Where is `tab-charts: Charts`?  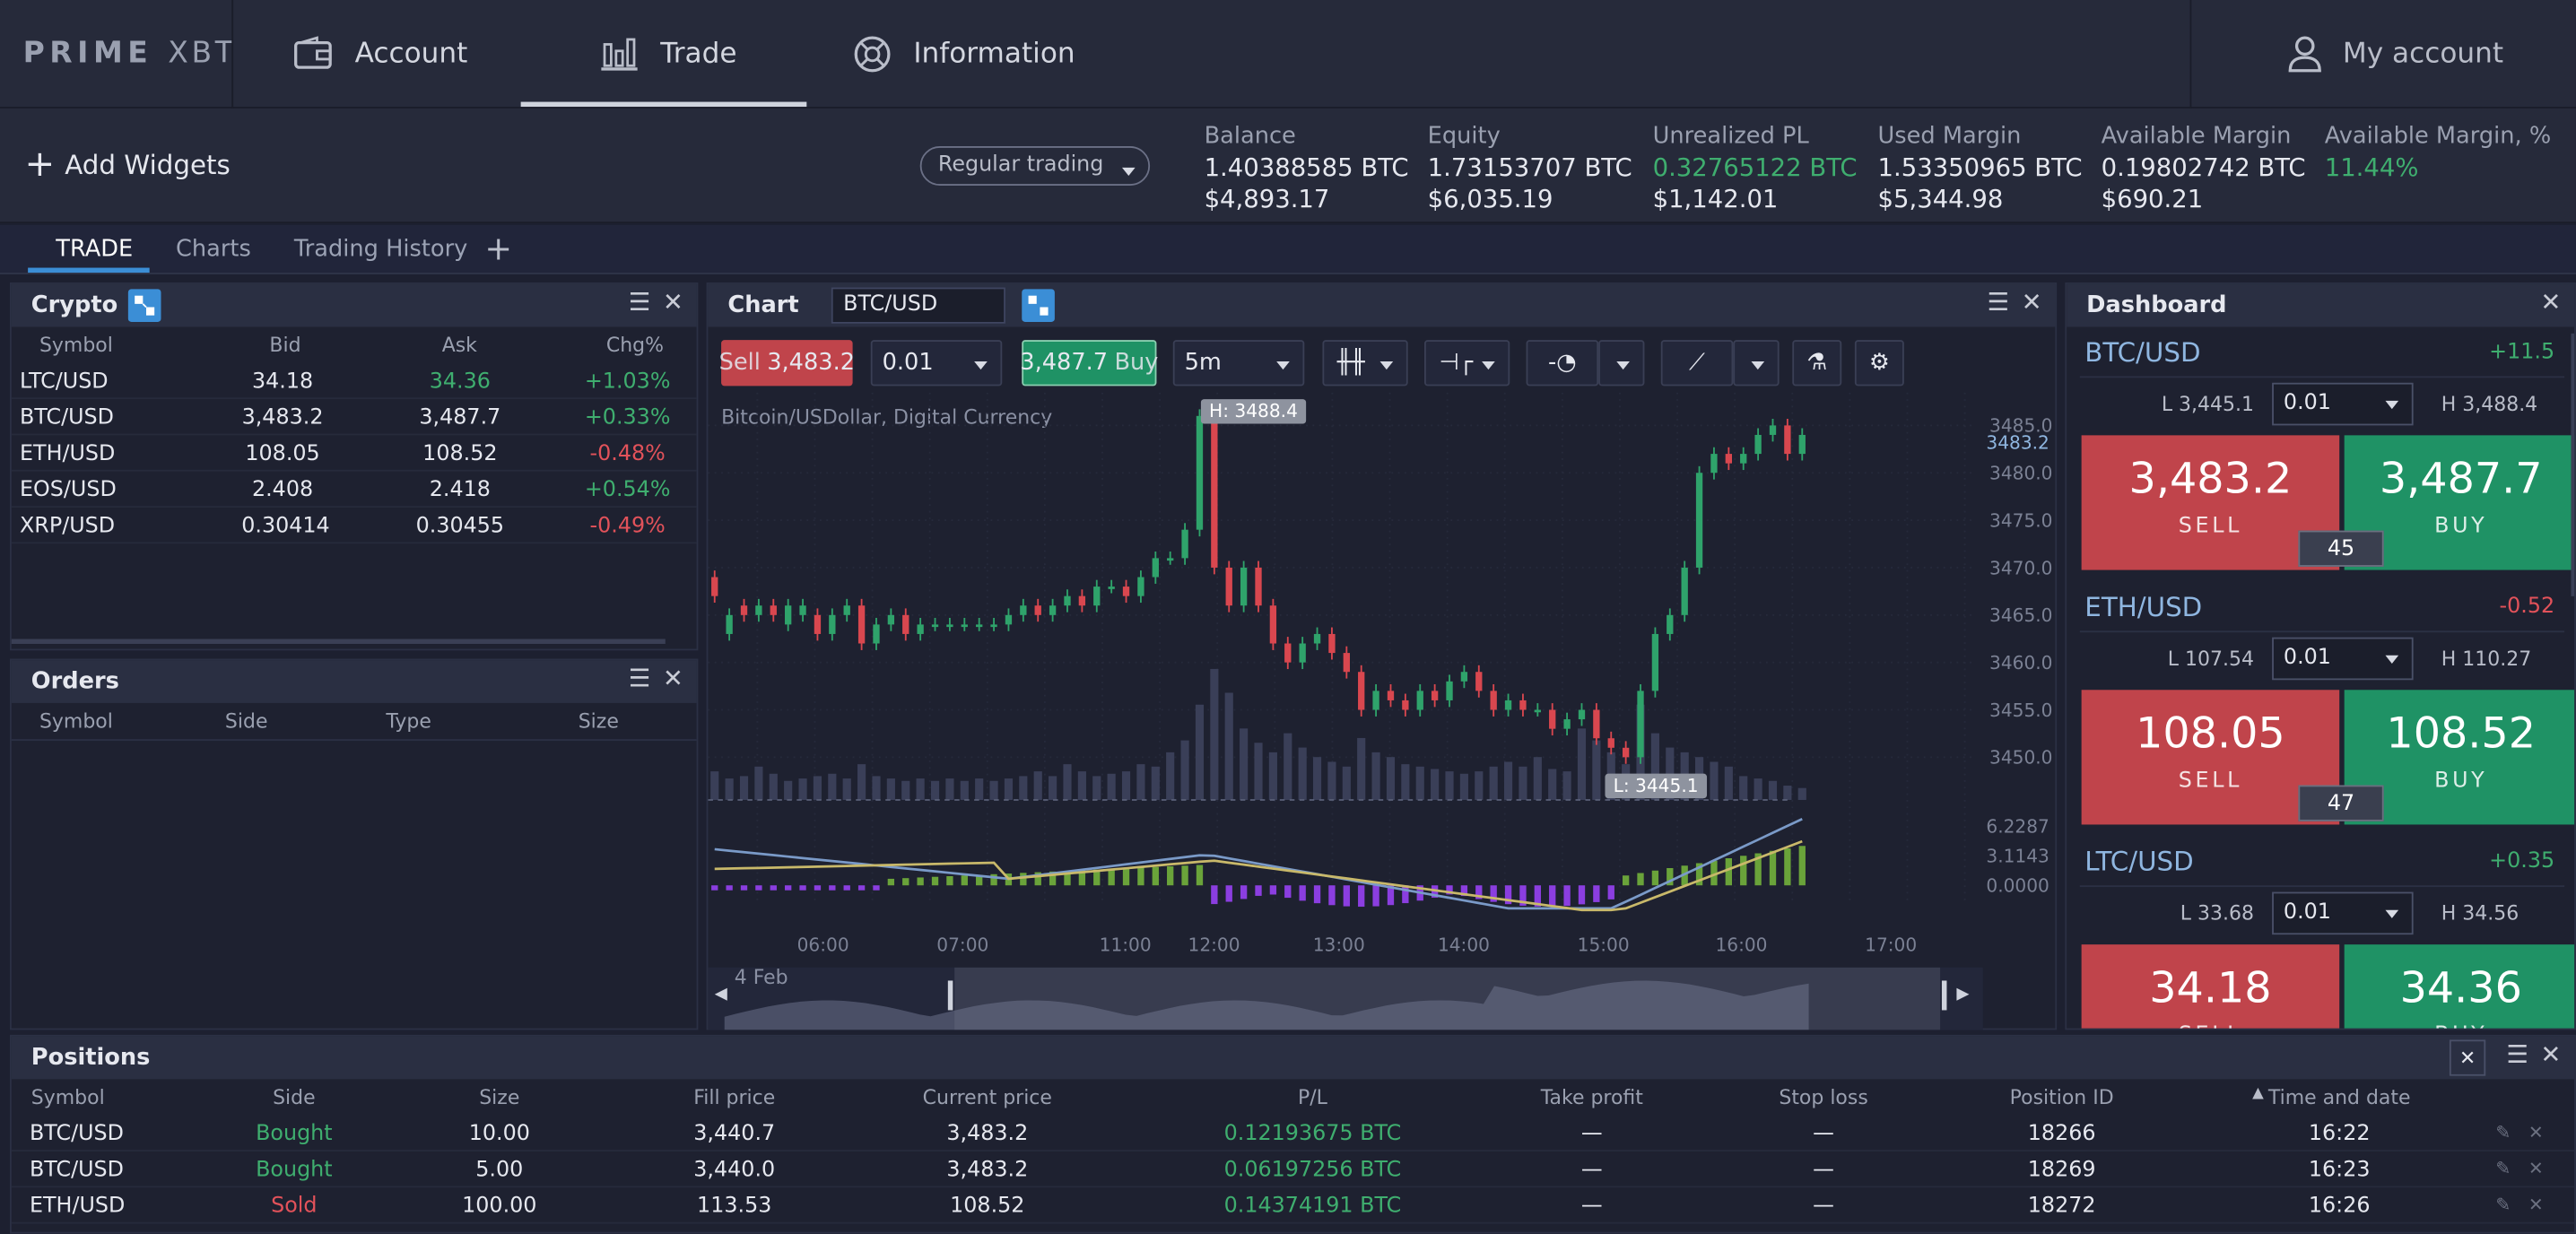 tab-charts: Charts is located at coordinates (213, 250).